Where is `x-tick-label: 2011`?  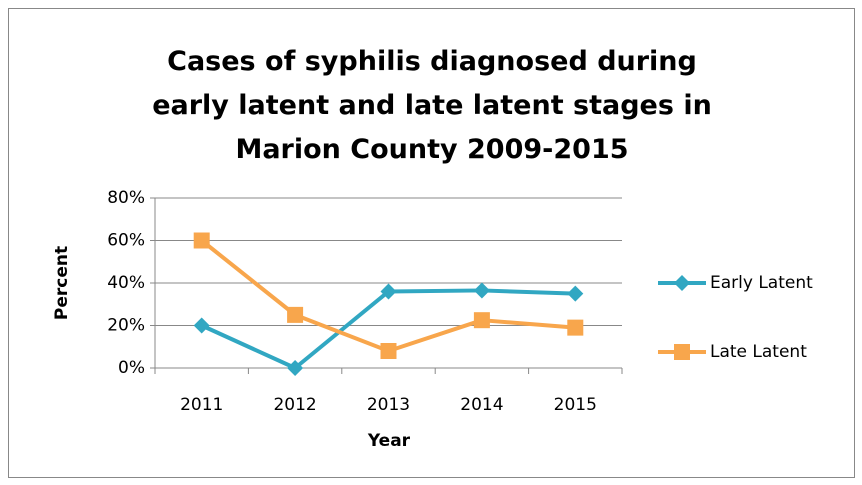 x-tick-label: 2011 is located at coordinates (201, 405).